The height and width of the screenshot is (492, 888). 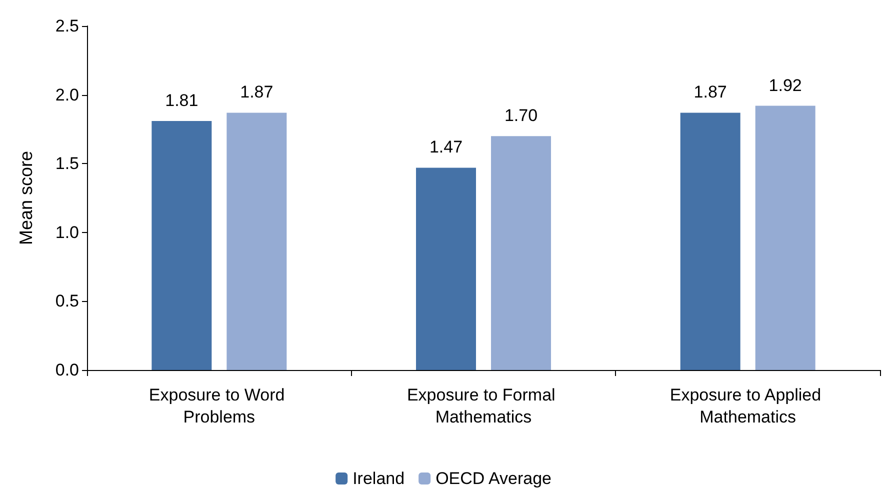 I want to click on x-tick-label: Exposure to Formal Mathematics, so click(x=483, y=406).